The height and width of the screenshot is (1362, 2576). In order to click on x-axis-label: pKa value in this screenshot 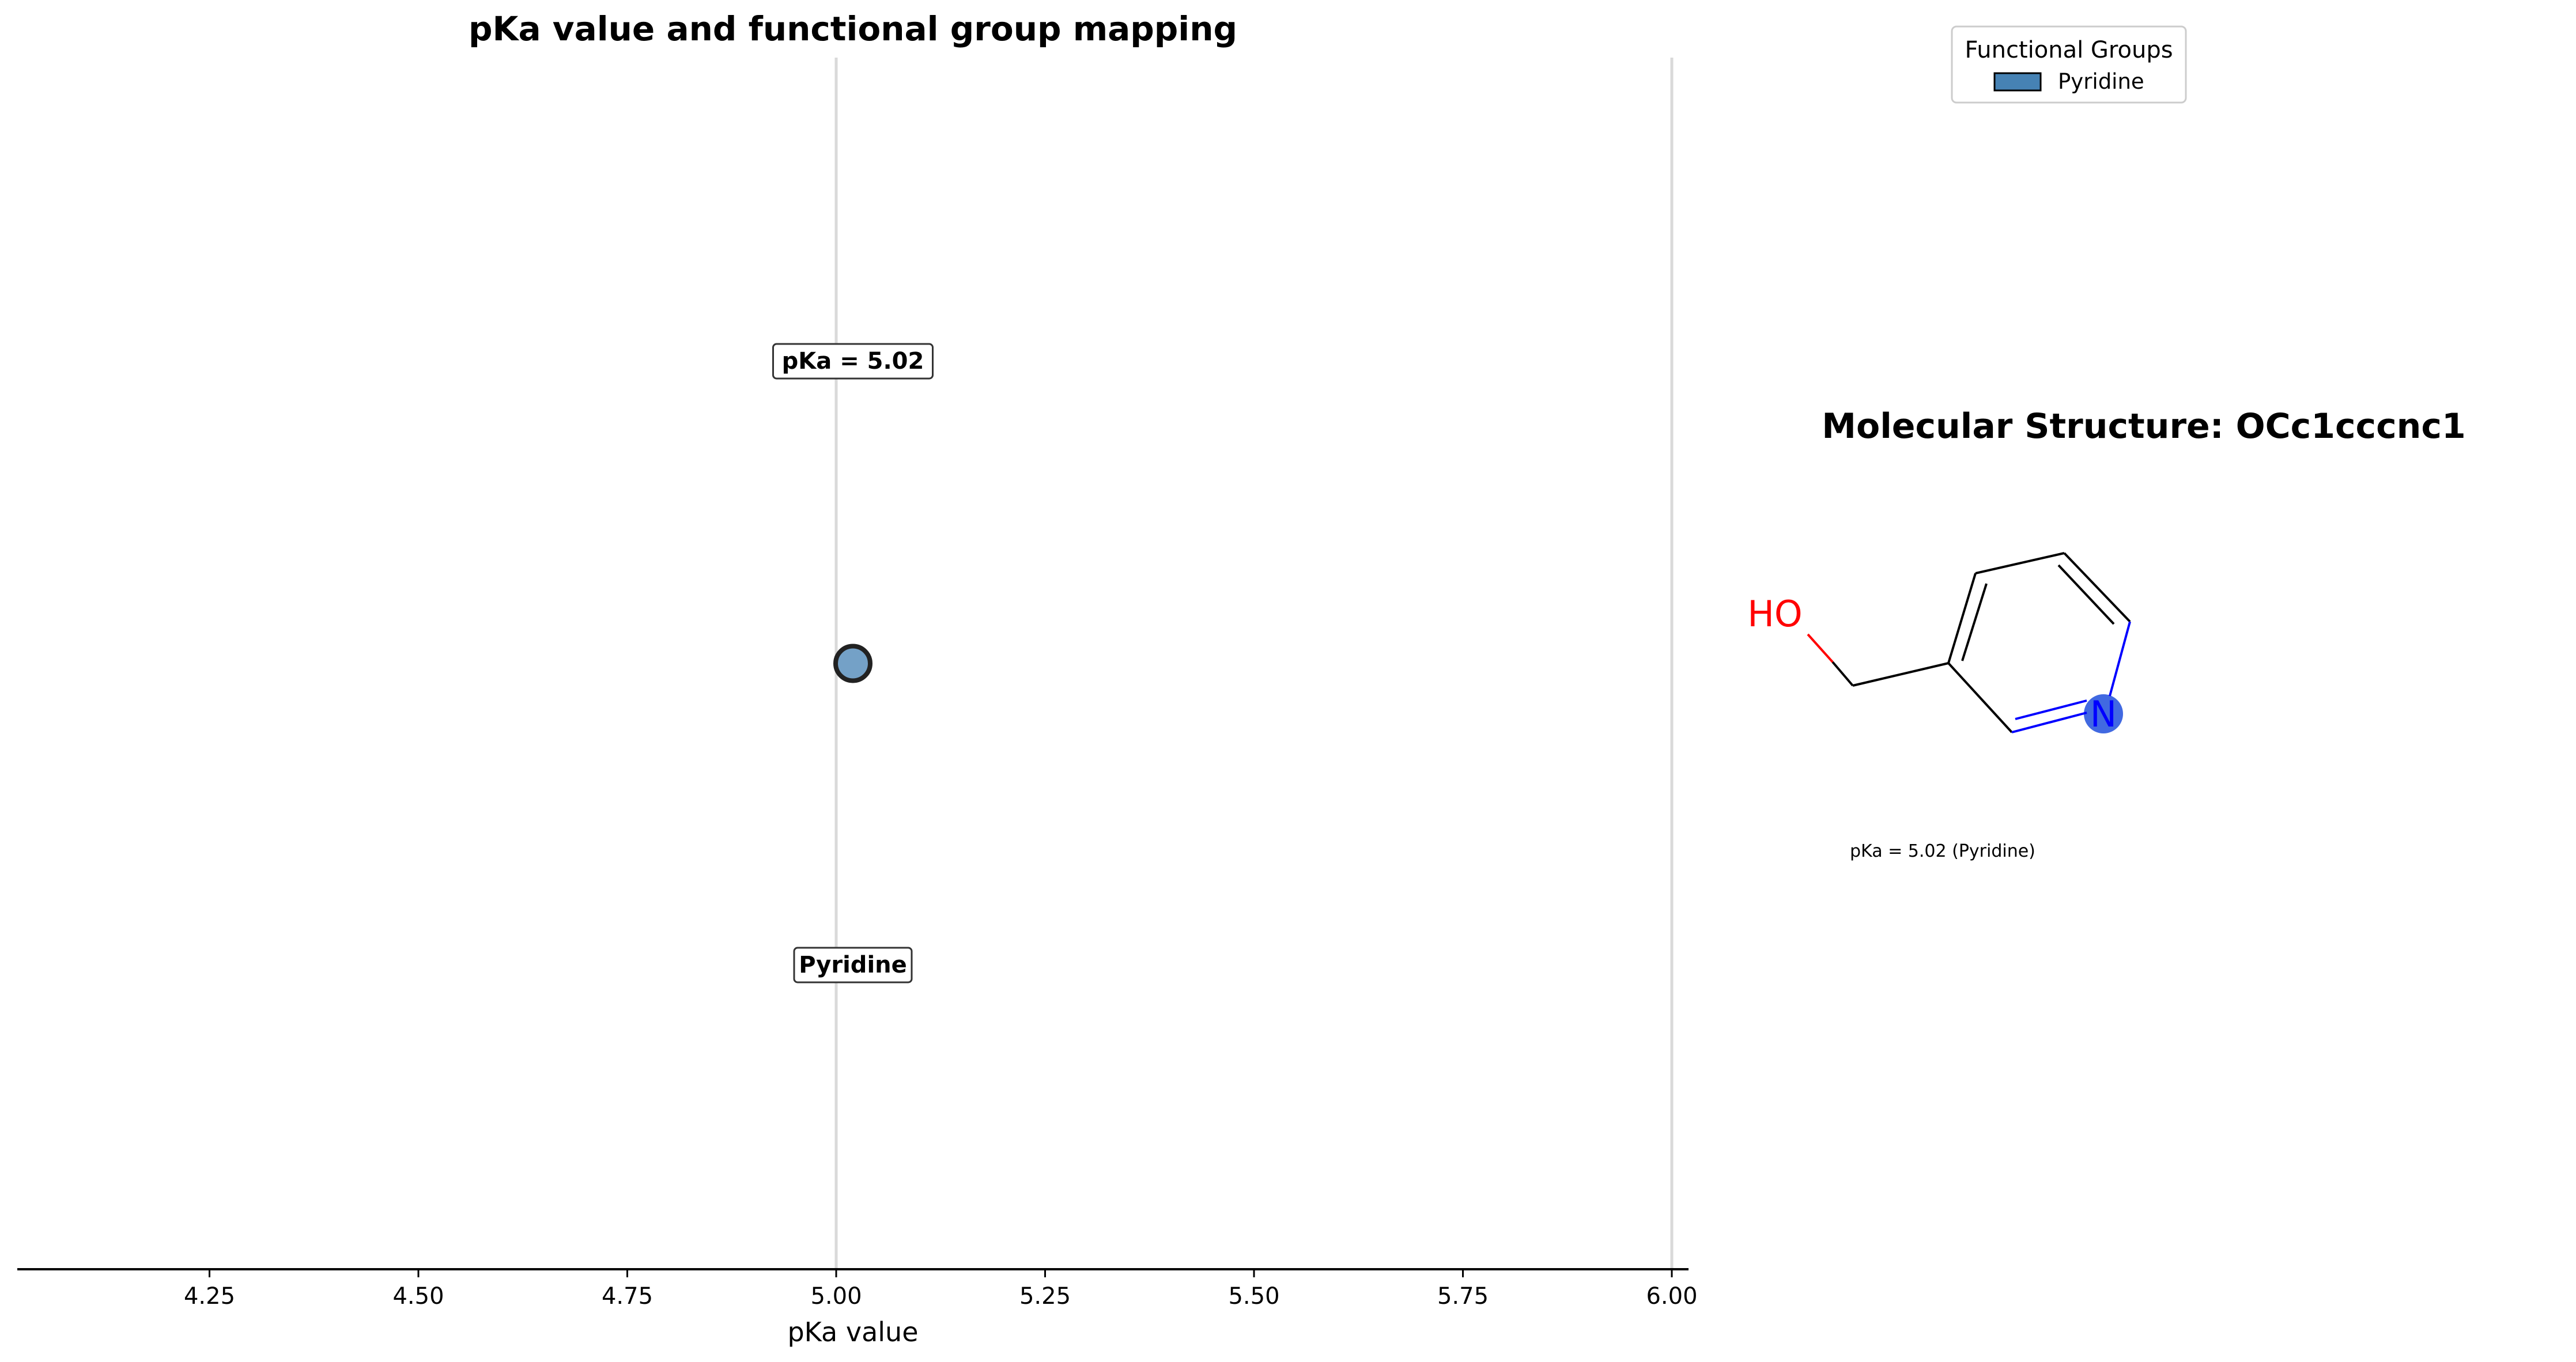, I will do `click(852, 1332)`.